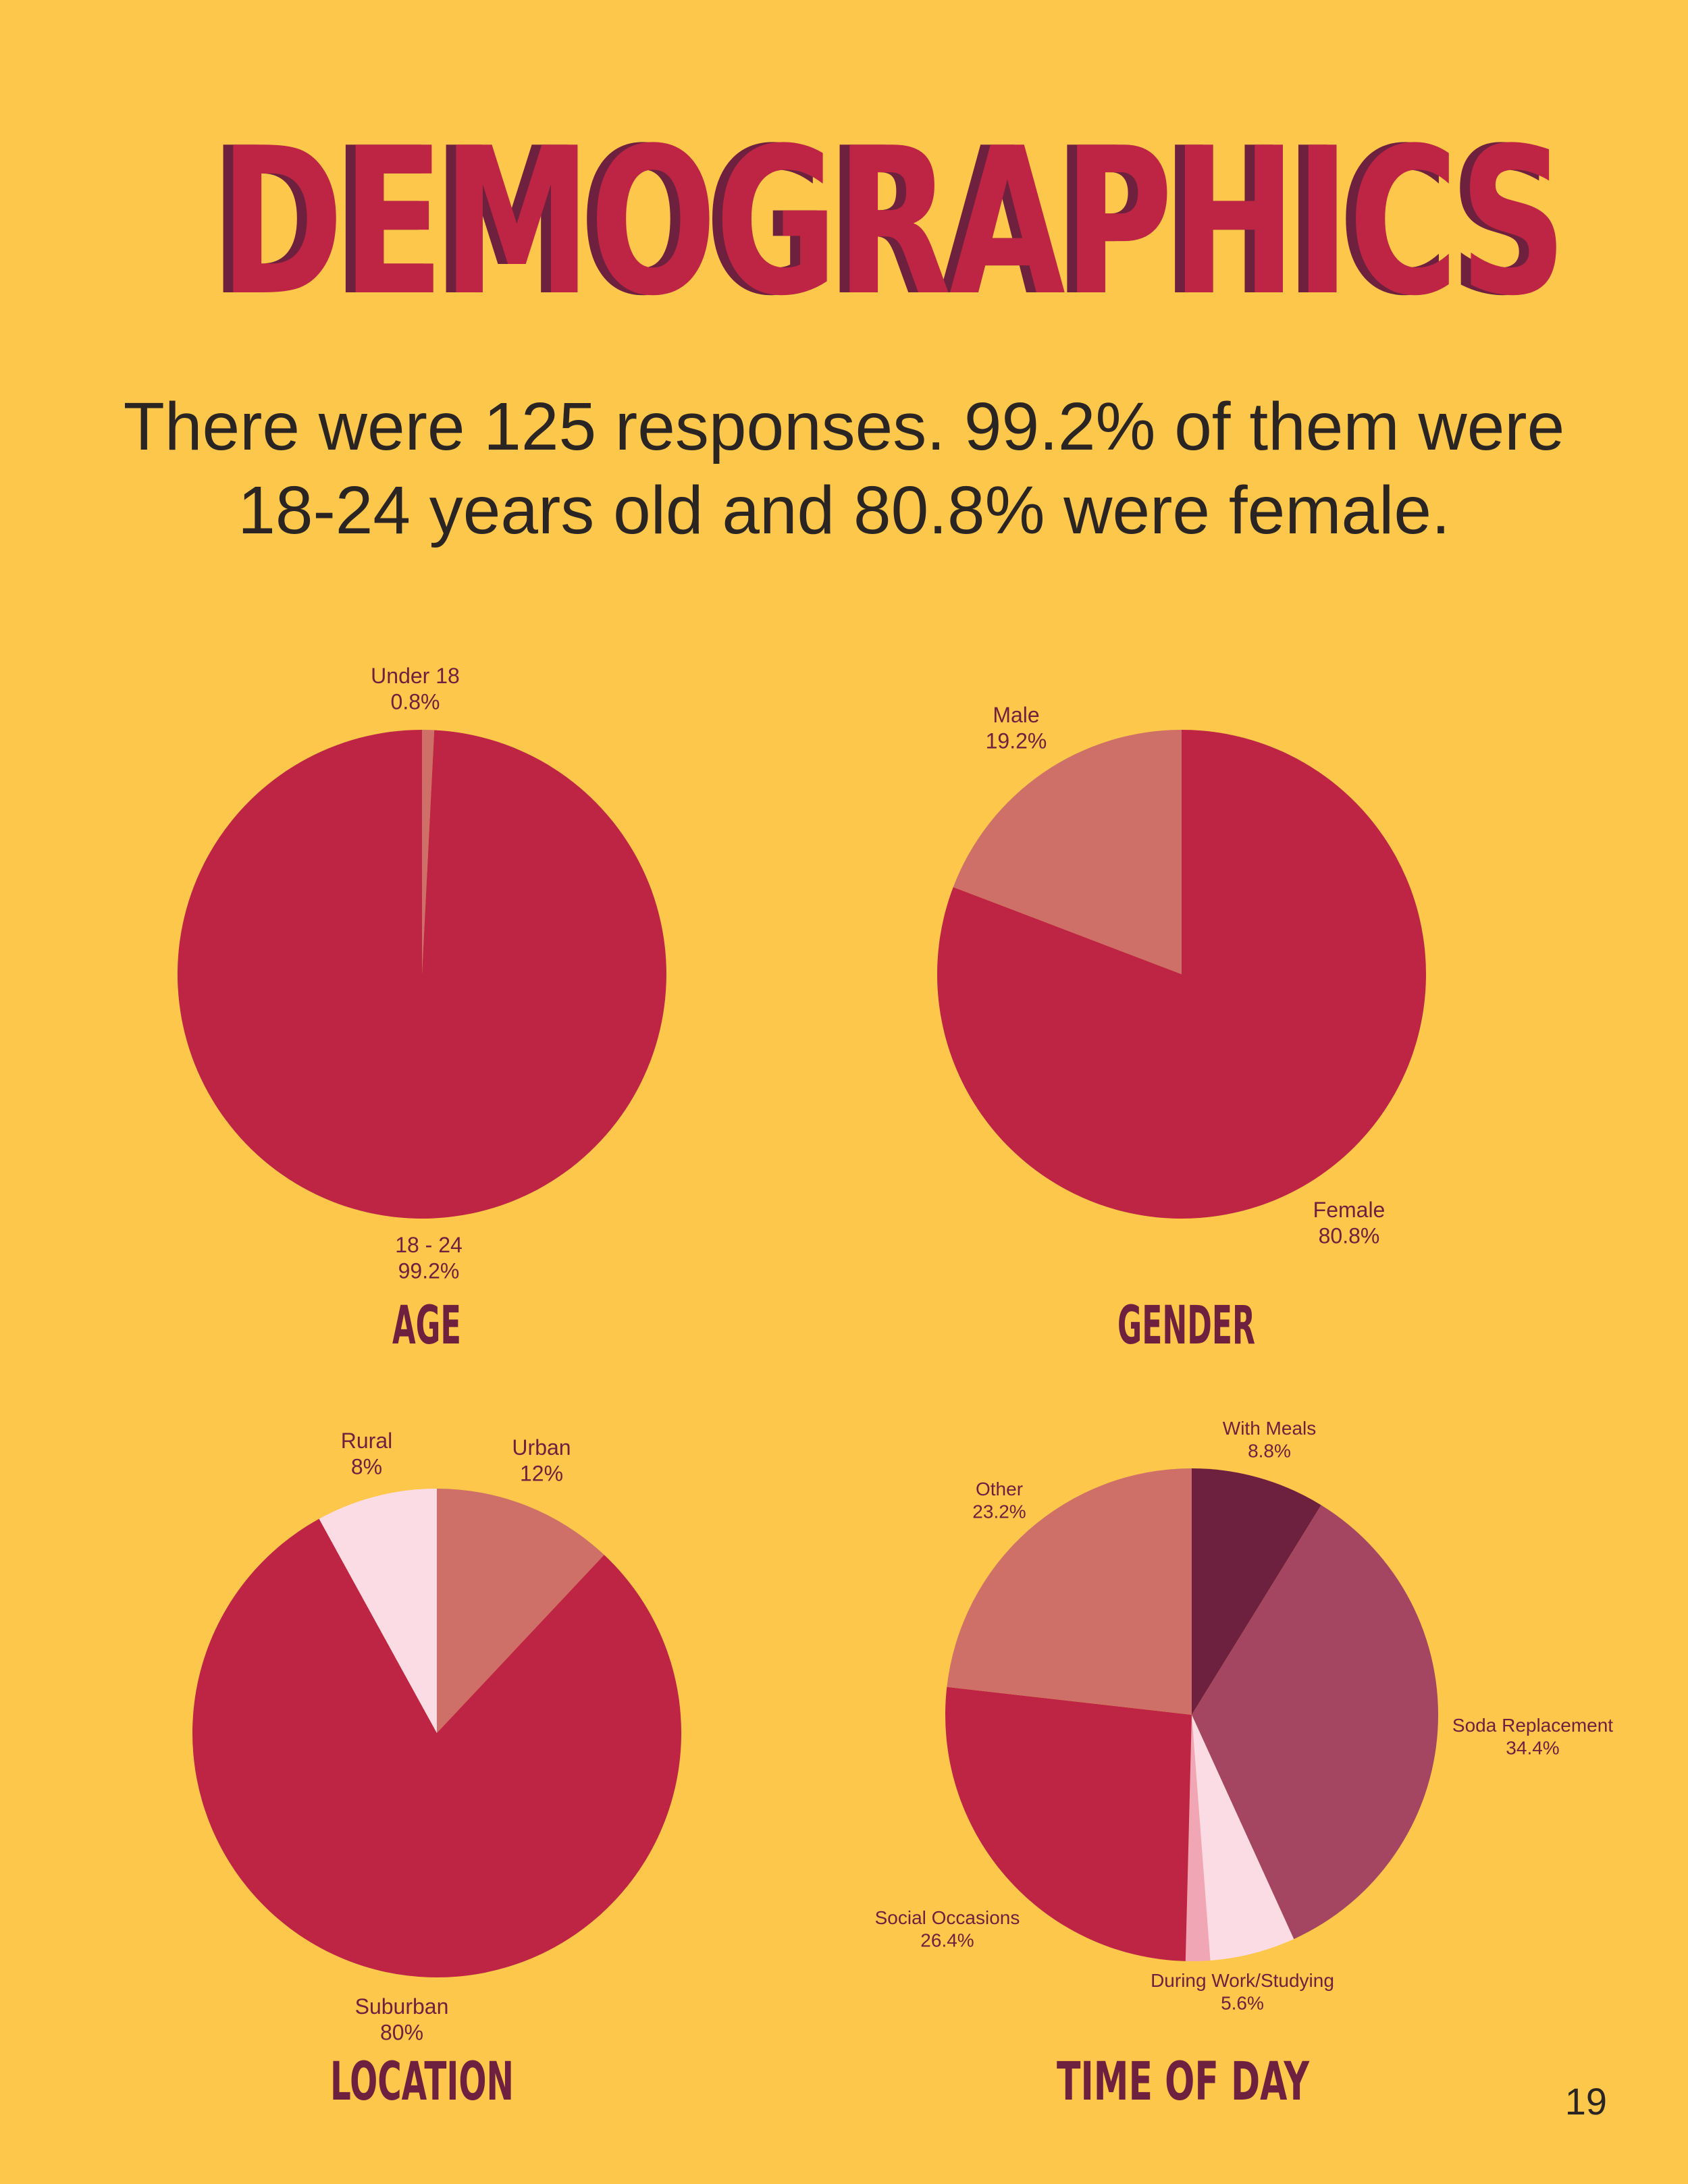 The height and width of the screenshot is (2184, 1688). I want to click on slice-percent-label: 80%, so click(401, 2032).